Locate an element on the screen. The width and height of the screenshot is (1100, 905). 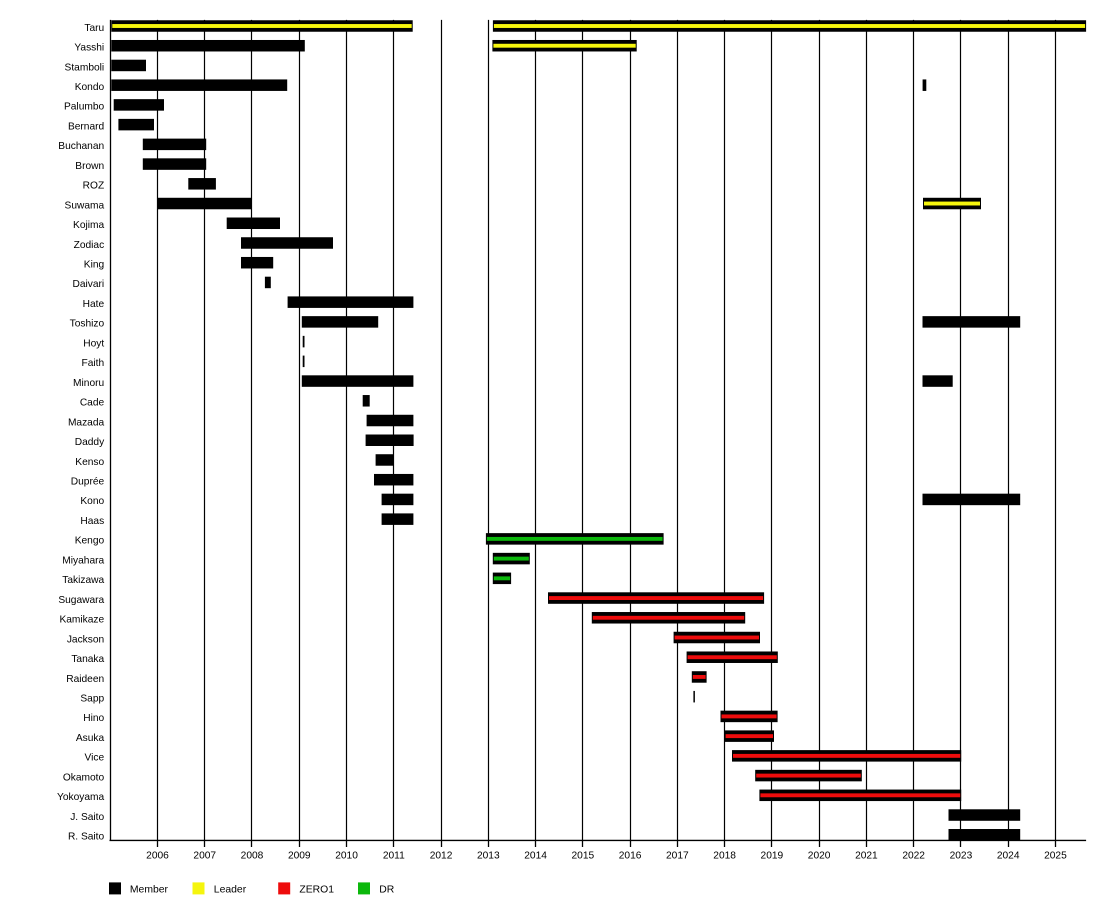
svg-text: Zodiac is located at coordinates (89, 245).